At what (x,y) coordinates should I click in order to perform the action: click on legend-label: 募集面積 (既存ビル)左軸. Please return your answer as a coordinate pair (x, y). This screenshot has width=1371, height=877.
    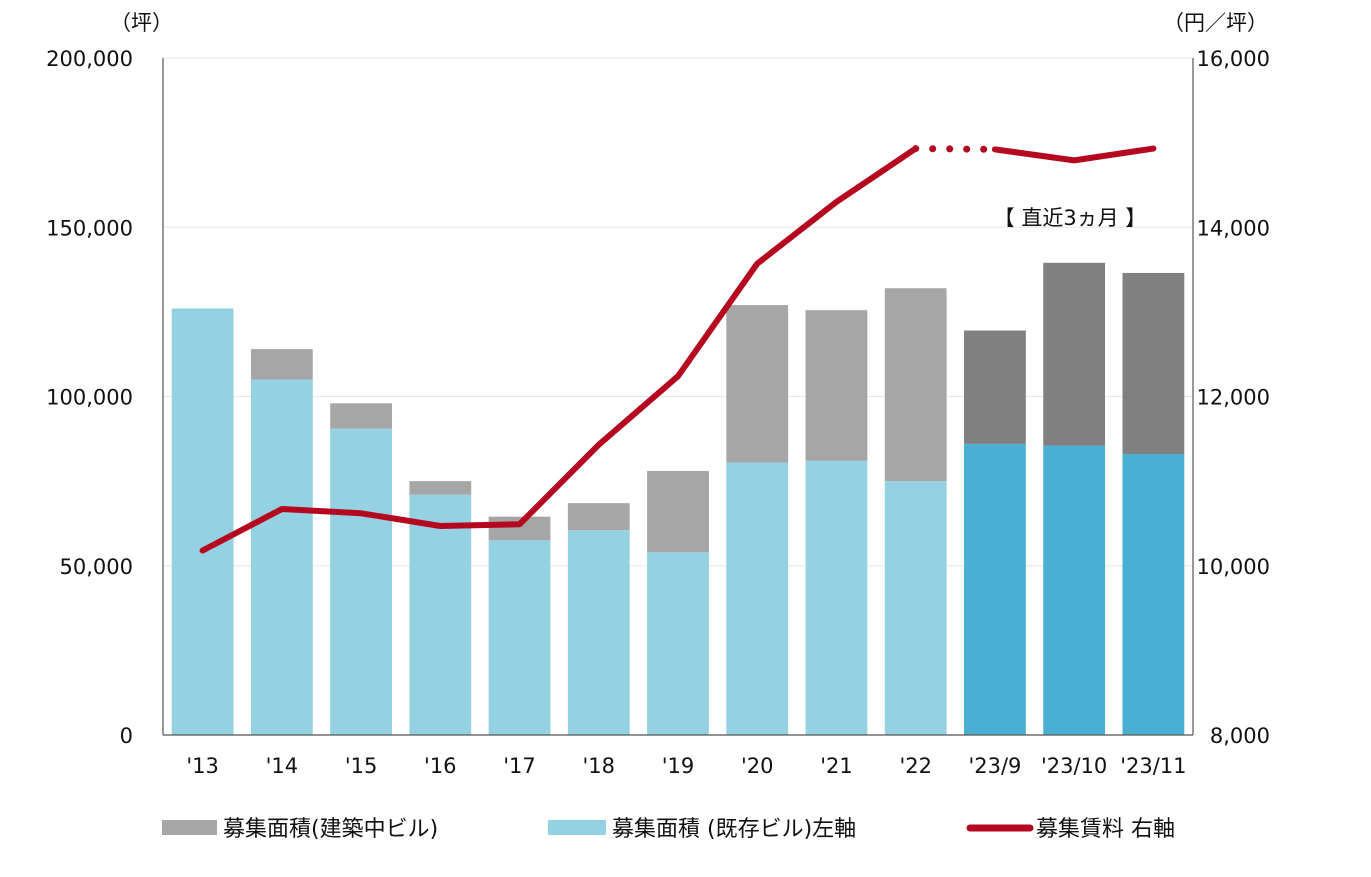
    Looking at the image, I should click on (734, 829).